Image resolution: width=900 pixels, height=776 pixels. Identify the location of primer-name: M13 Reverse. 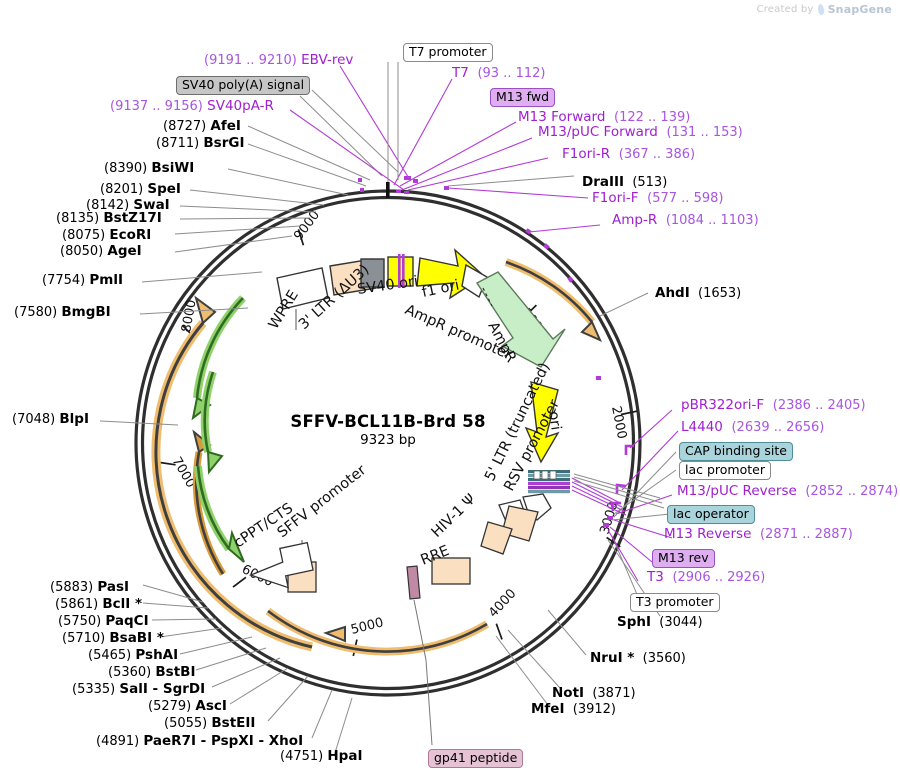
(708, 534).